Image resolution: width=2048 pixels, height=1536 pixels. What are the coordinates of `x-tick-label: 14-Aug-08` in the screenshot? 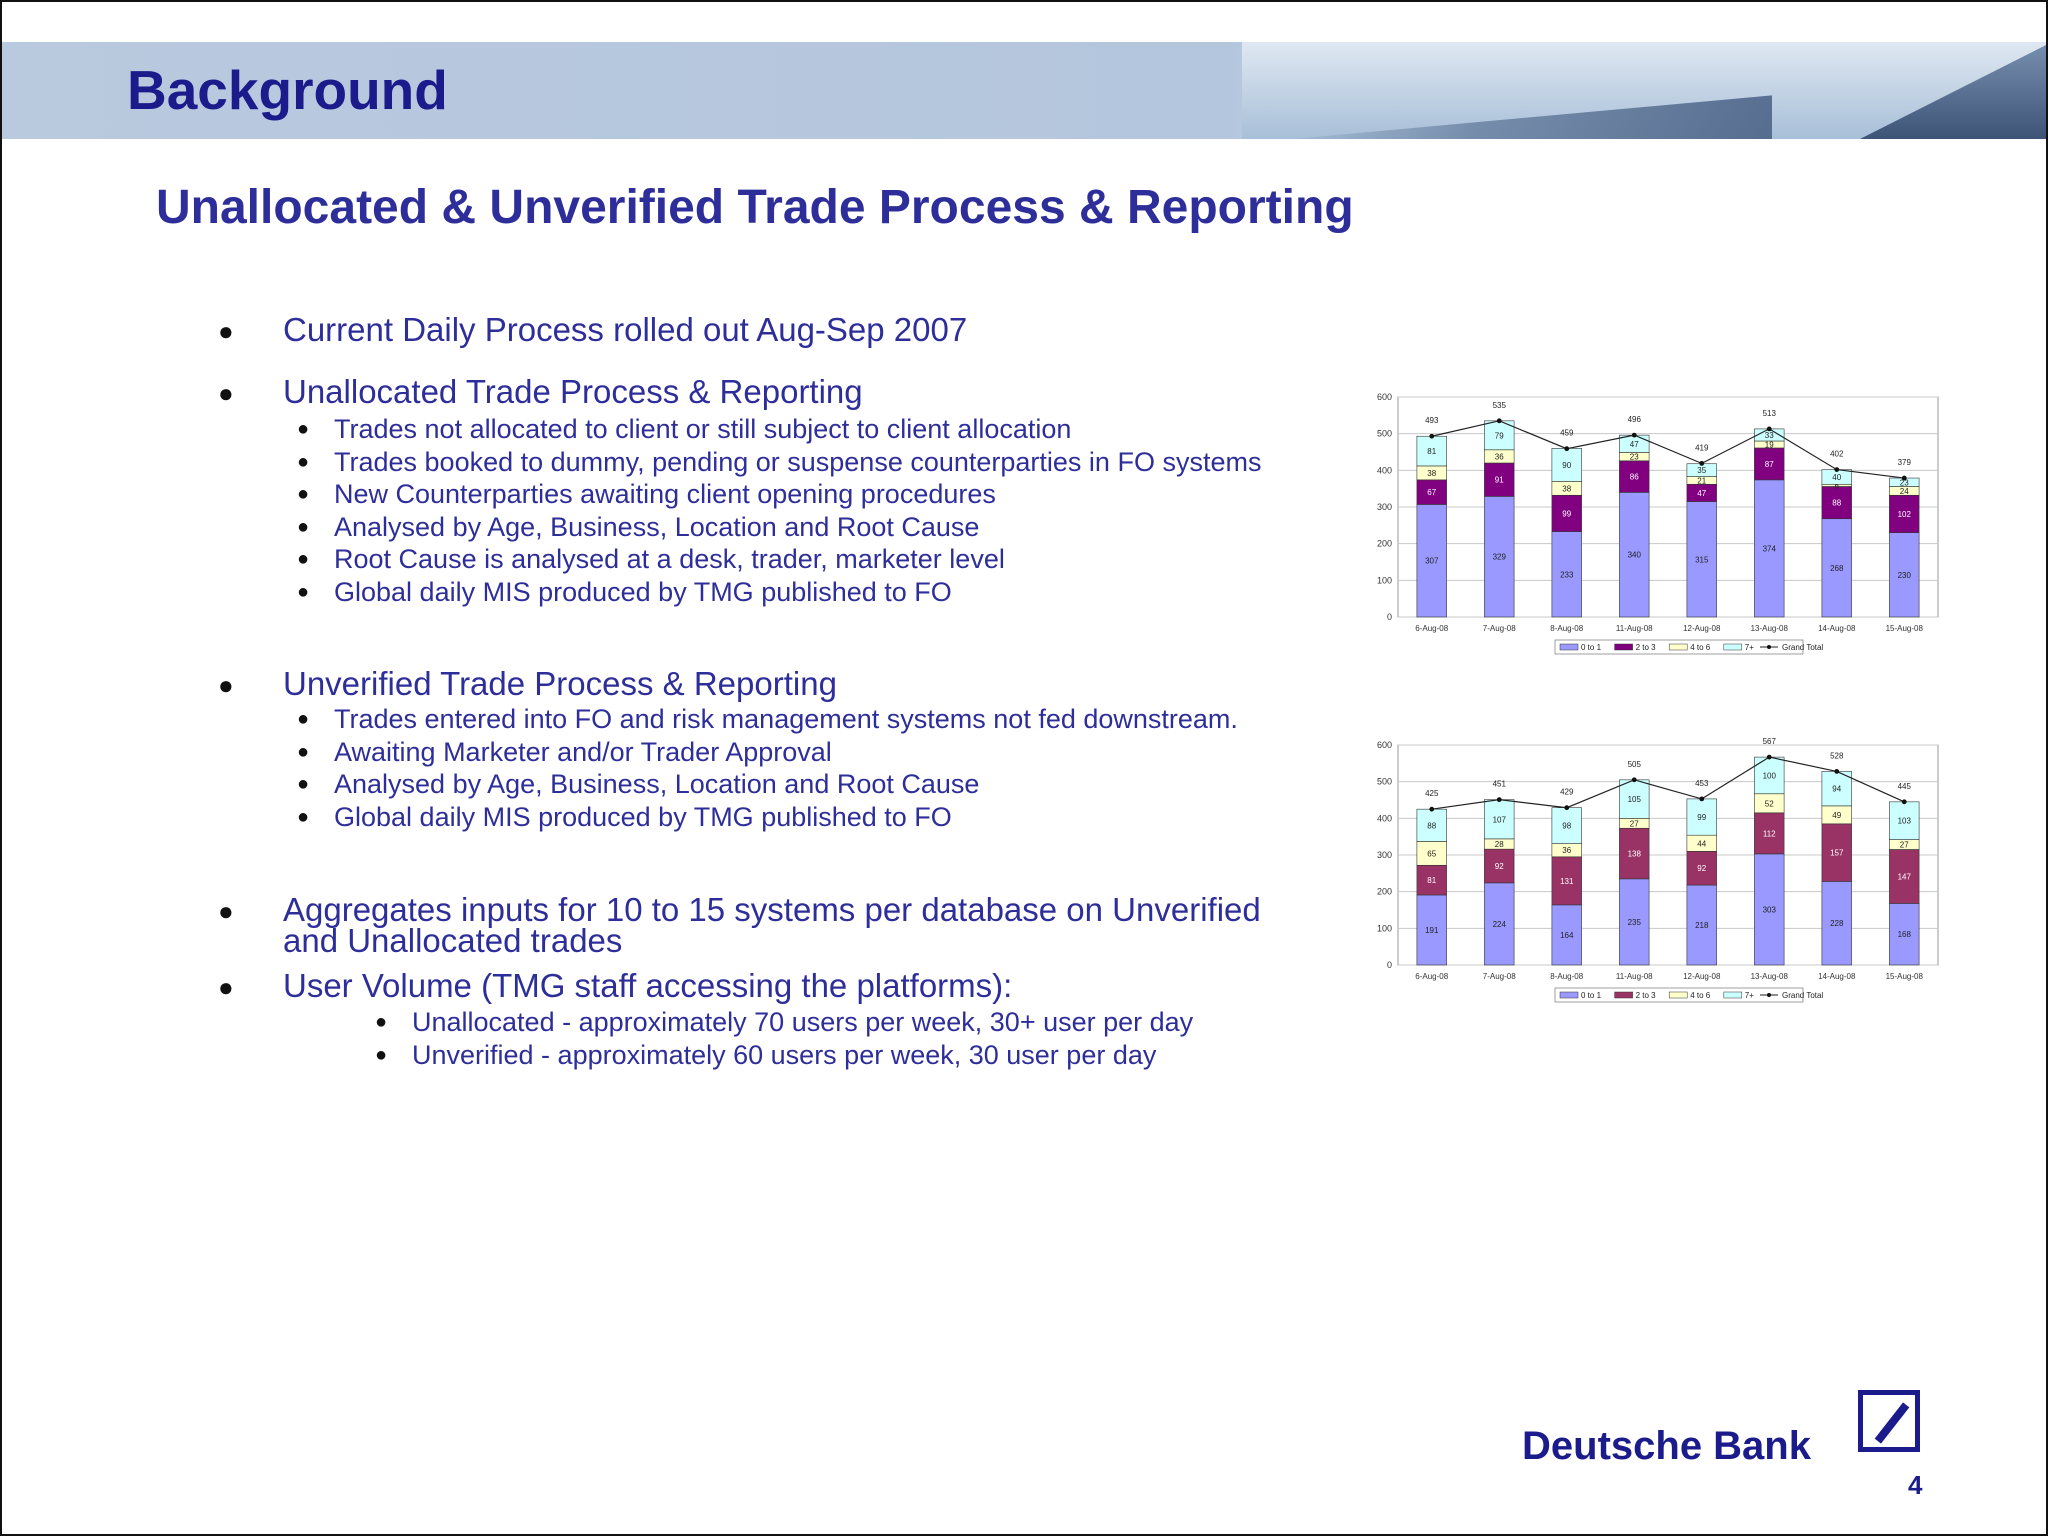 It's located at (1837, 976).